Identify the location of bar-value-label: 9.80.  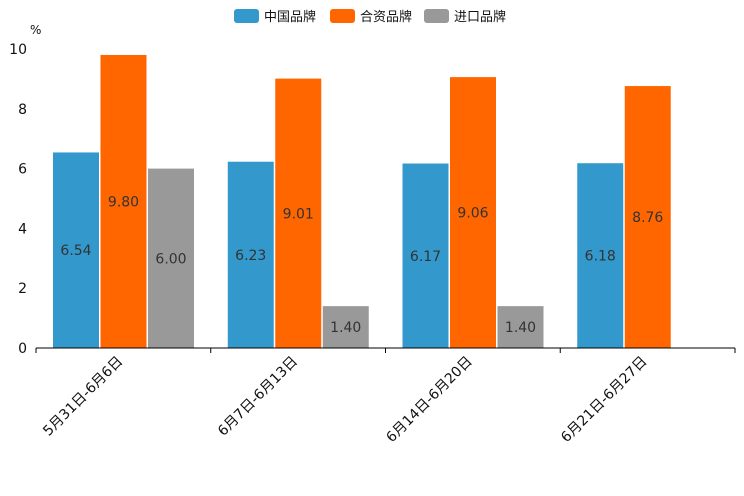
(123, 202).